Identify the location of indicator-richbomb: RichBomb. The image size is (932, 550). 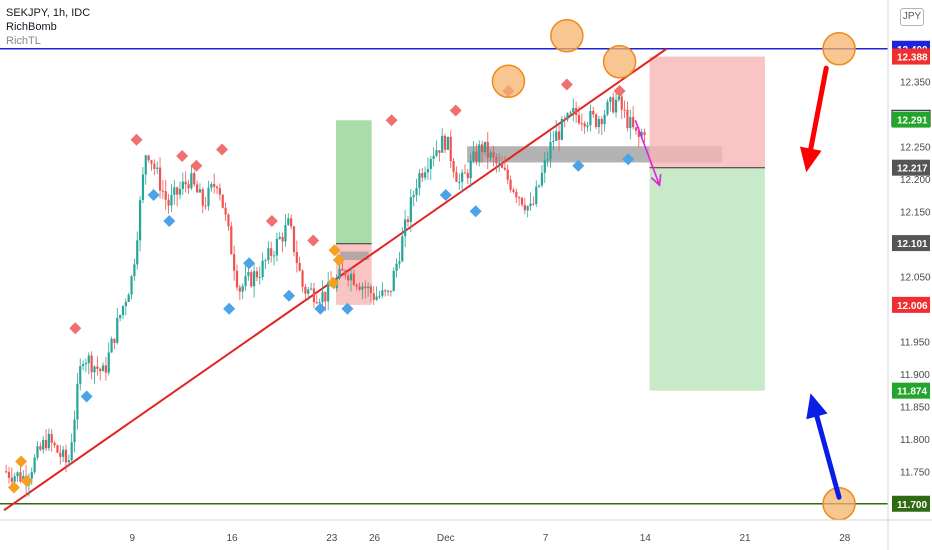
(31, 27).